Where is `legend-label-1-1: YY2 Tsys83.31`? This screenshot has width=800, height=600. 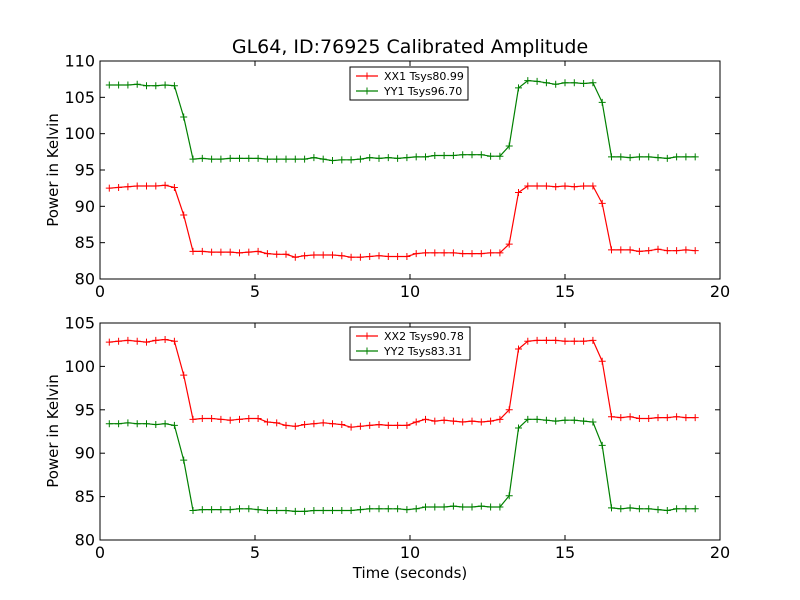 legend-label-1-1: YY2 Tsys83.31 is located at coordinates (422, 351).